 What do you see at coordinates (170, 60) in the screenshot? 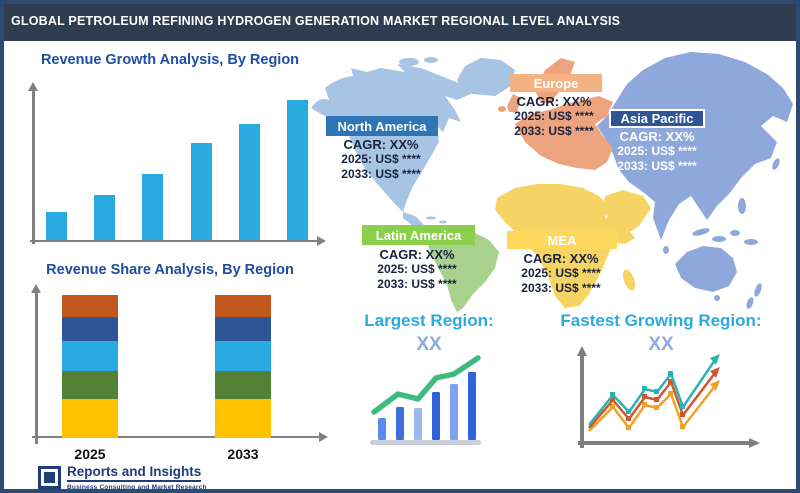
I see `growth-chart-title: Revenue Growth Analysis, By Region` at bounding box center [170, 60].